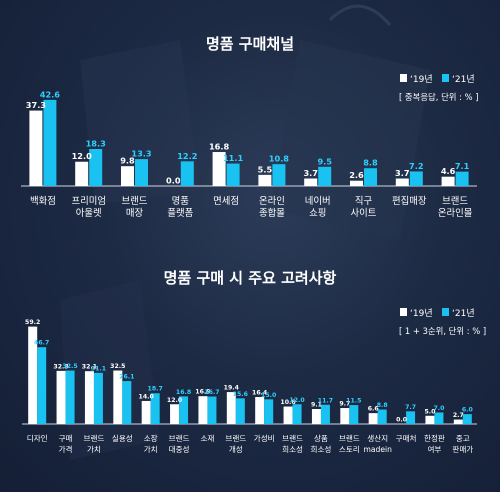 The height and width of the screenshot is (492, 500). What do you see at coordinates (127, 161) in the screenshot?
I see `chart0-value-19-2: 9.8` at bounding box center [127, 161].